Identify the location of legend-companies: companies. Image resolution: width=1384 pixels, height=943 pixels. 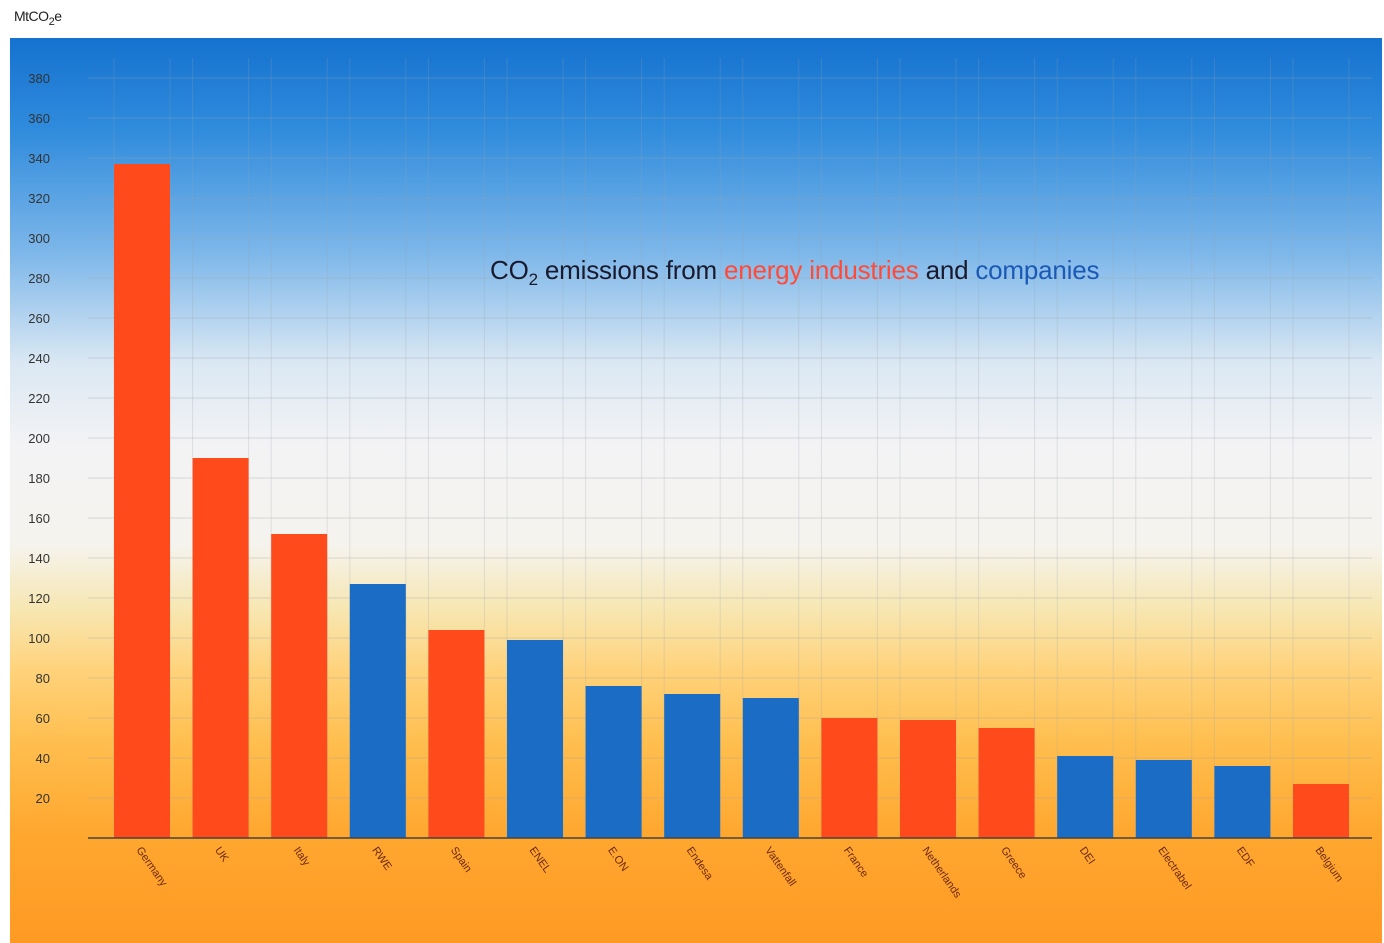
(1037, 270).